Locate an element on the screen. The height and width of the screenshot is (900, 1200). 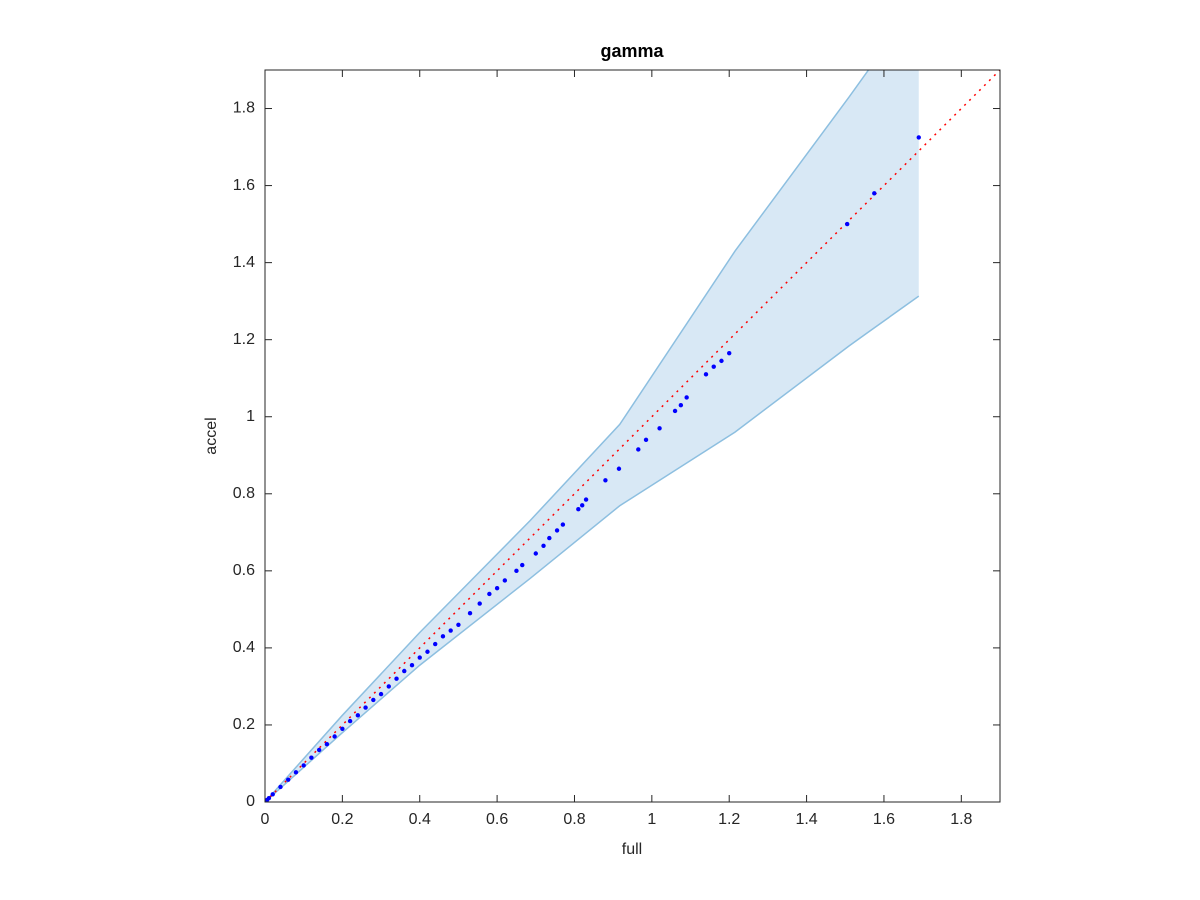
y-axis-label: accel is located at coordinates (211, 435).